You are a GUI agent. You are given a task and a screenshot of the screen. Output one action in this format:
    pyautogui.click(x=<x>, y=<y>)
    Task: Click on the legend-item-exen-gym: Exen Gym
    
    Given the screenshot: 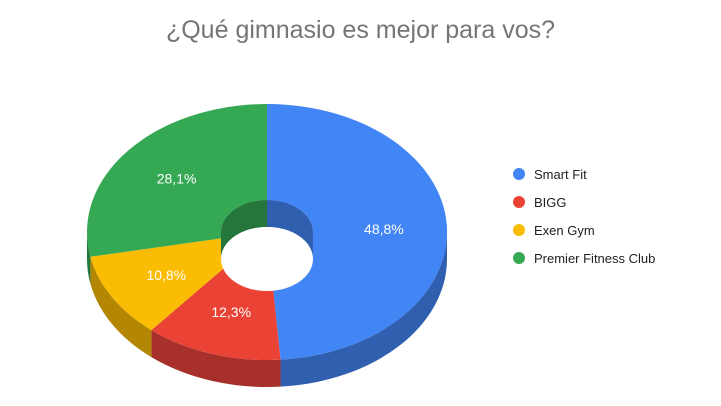 What is the action you would take?
    pyautogui.click(x=584, y=230)
    